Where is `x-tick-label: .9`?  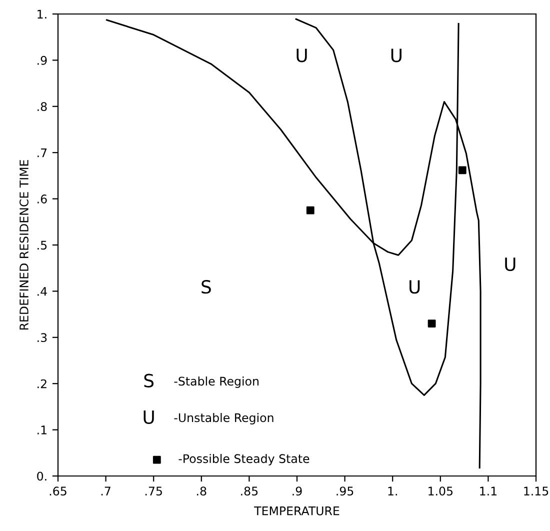
x-tick-label: .9 is located at coordinates (297, 491).